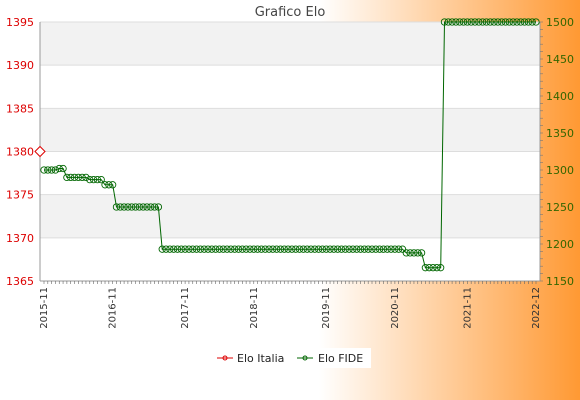 This screenshot has width=580, height=400. What do you see at coordinates (113, 308) in the screenshot?
I see `x-tick-label: 2016-11` at bounding box center [113, 308].